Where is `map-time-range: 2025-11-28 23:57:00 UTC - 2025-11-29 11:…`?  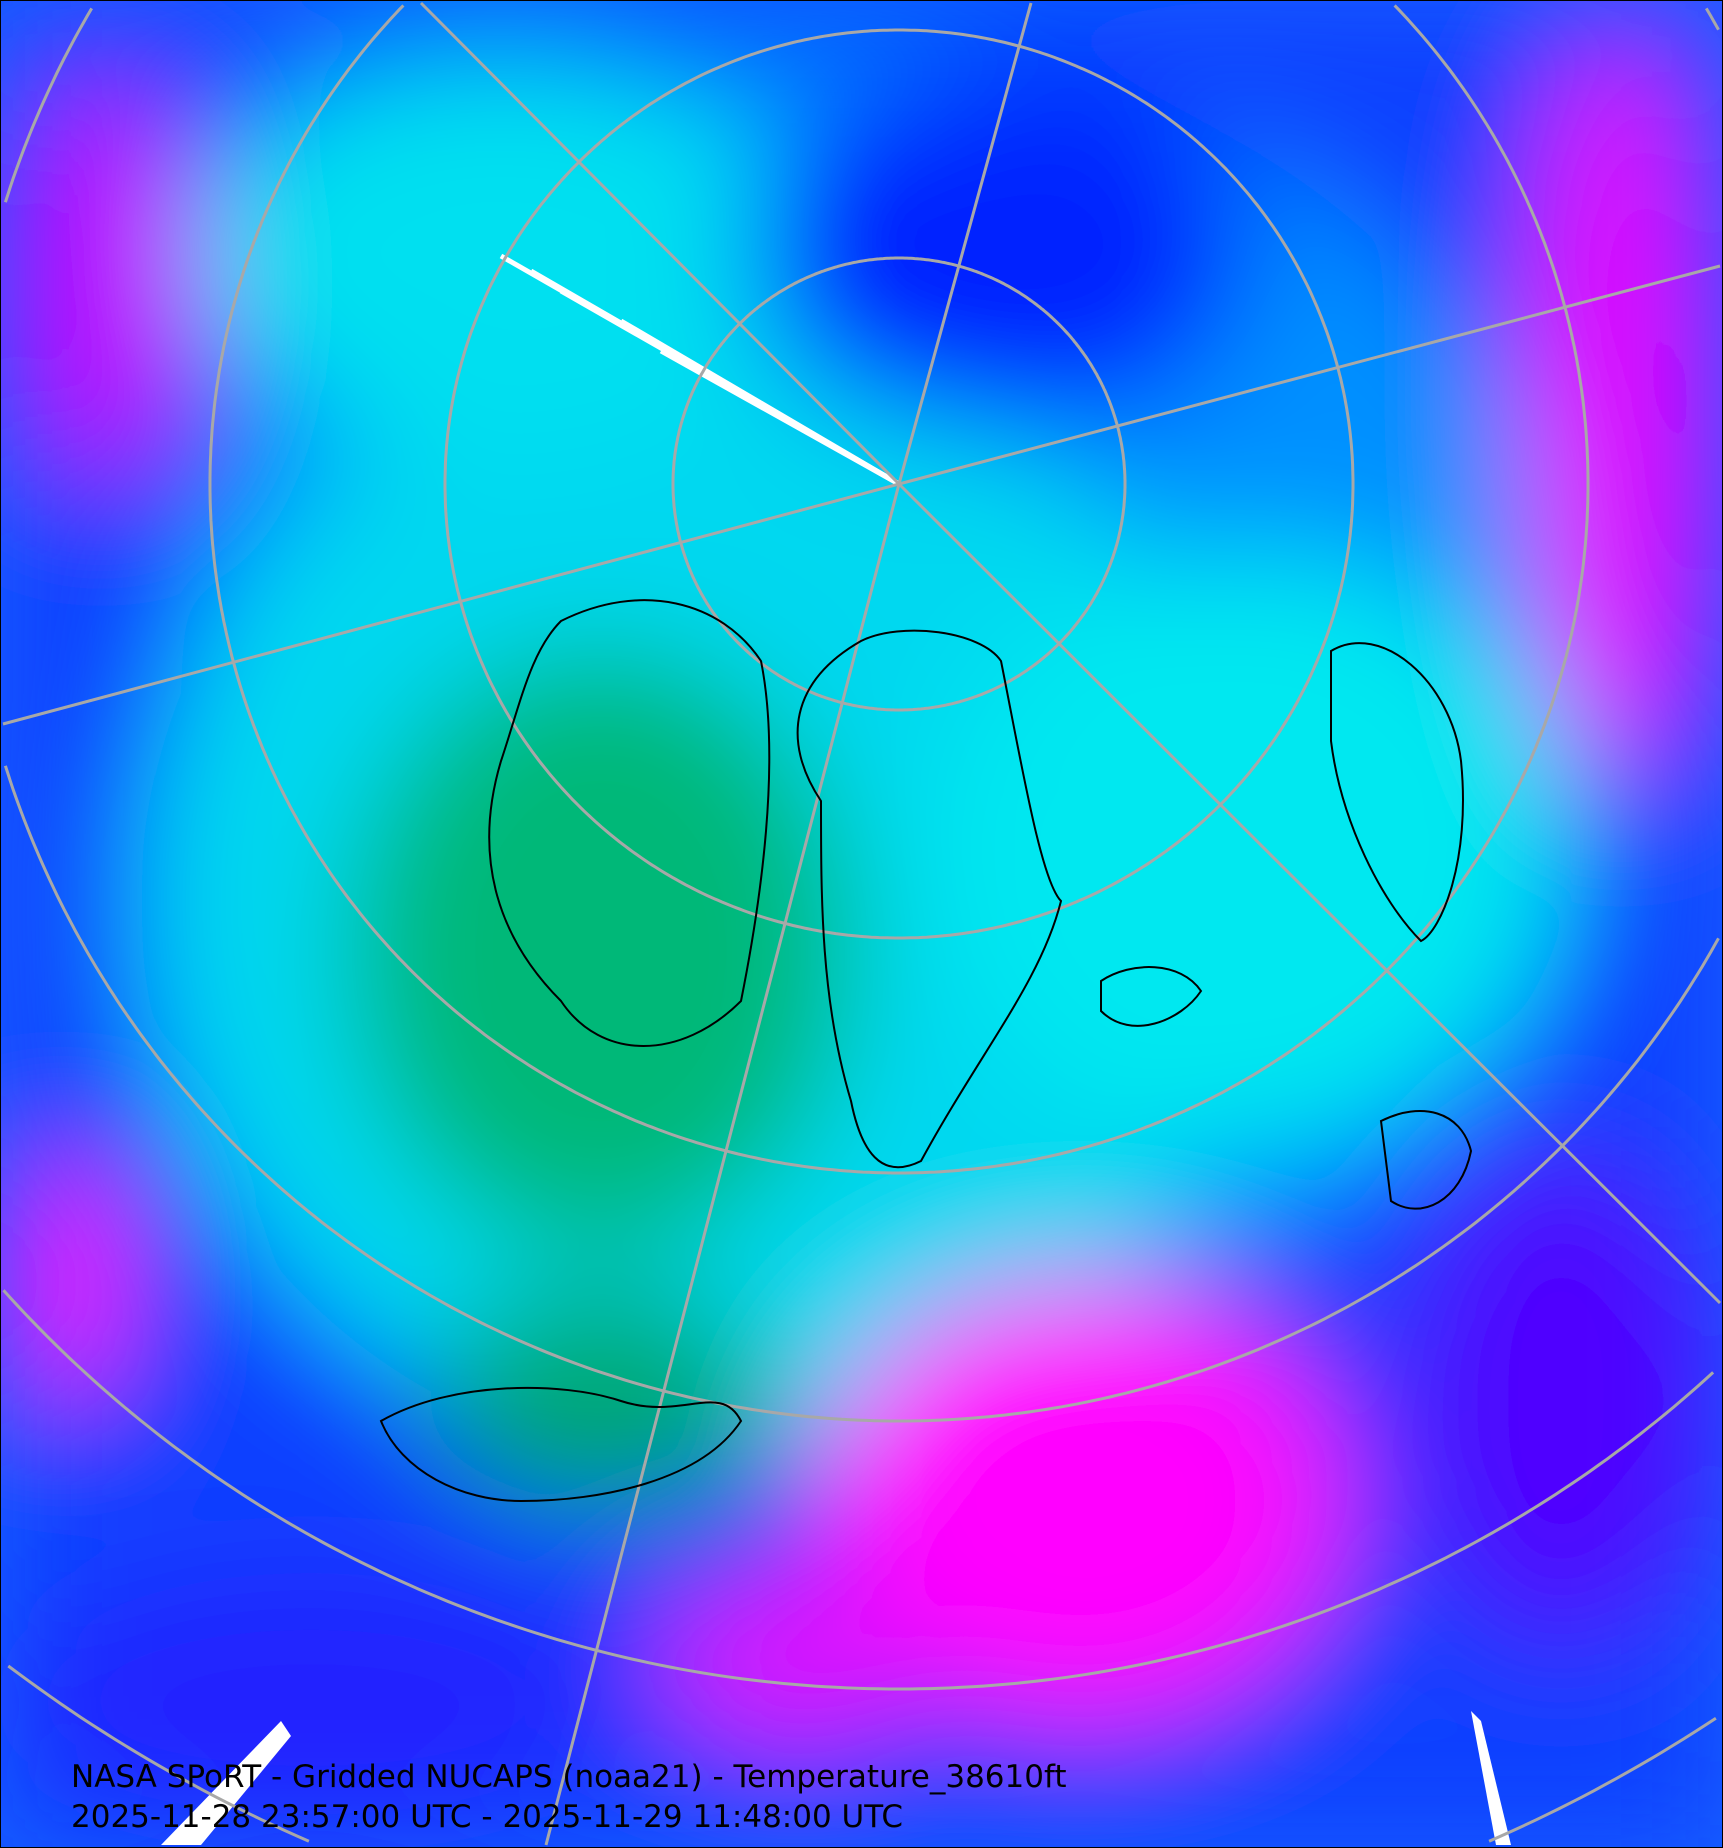 map-time-range: 2025-11-28 23:57:00 UTC - 2025-11-29 11:… is located at coordinates (487, 1817).